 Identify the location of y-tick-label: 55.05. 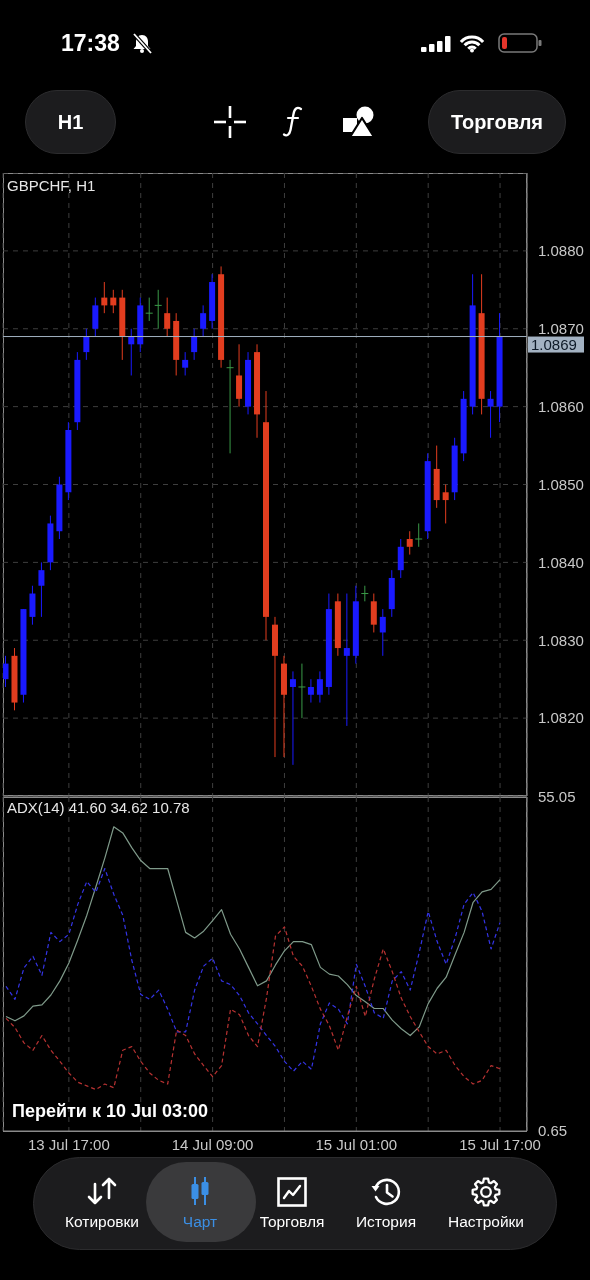
(557, 797).